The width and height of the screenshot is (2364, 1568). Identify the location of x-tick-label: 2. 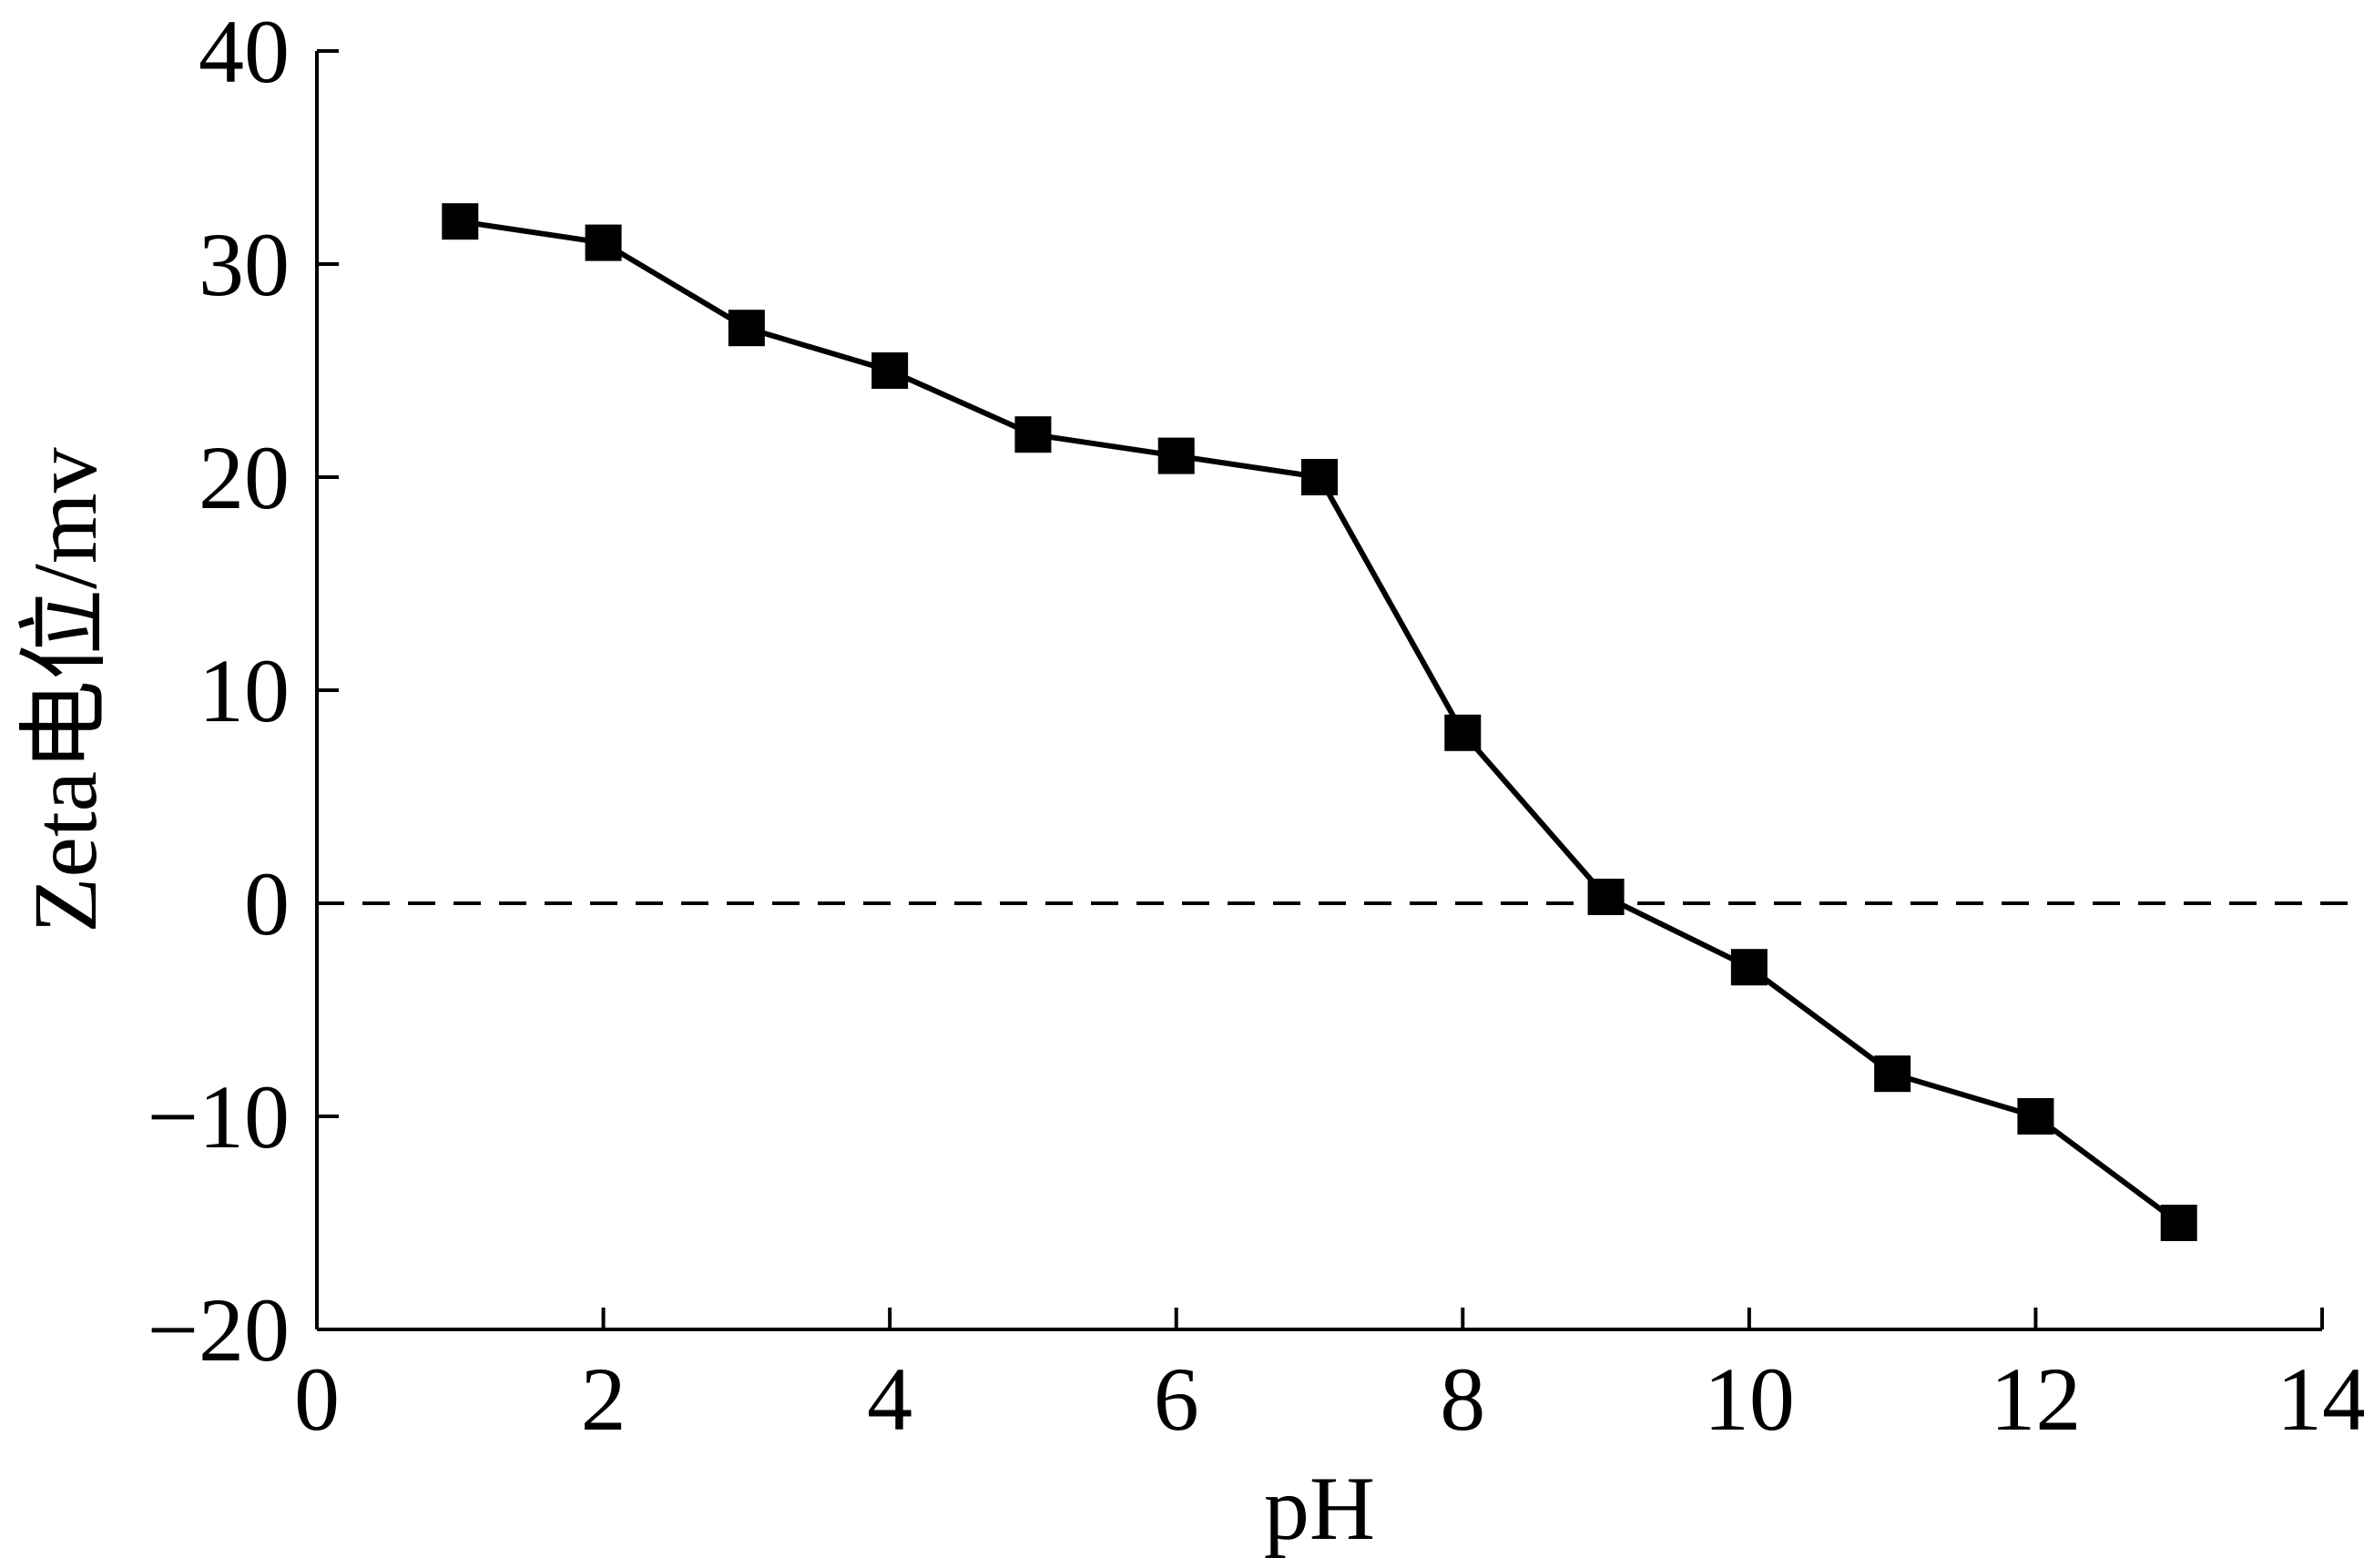
(604, 1399).